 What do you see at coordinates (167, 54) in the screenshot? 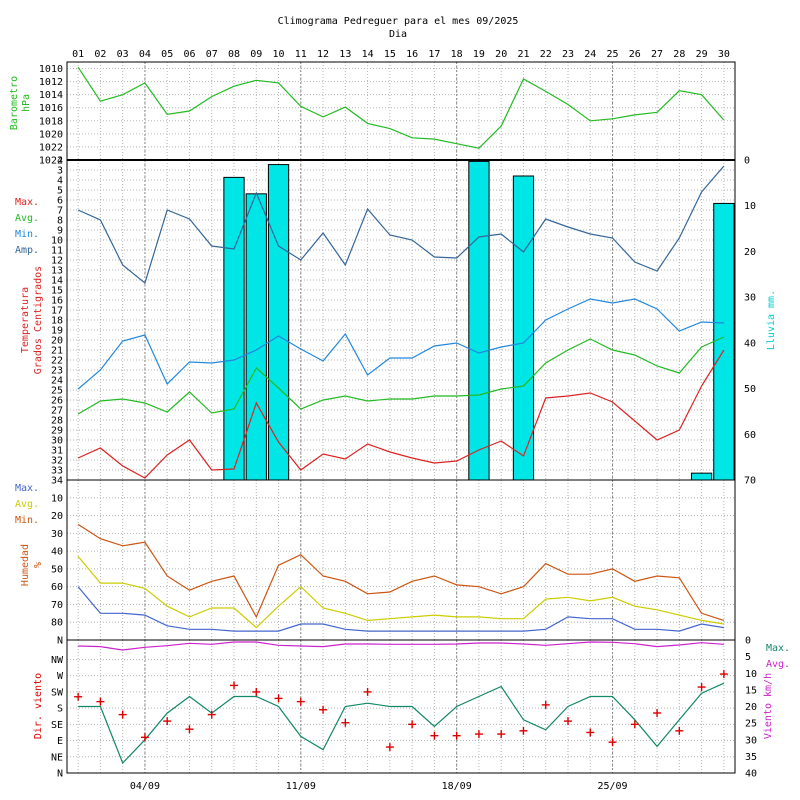
I see `day-label: 05` at bounding box center [167, 54].